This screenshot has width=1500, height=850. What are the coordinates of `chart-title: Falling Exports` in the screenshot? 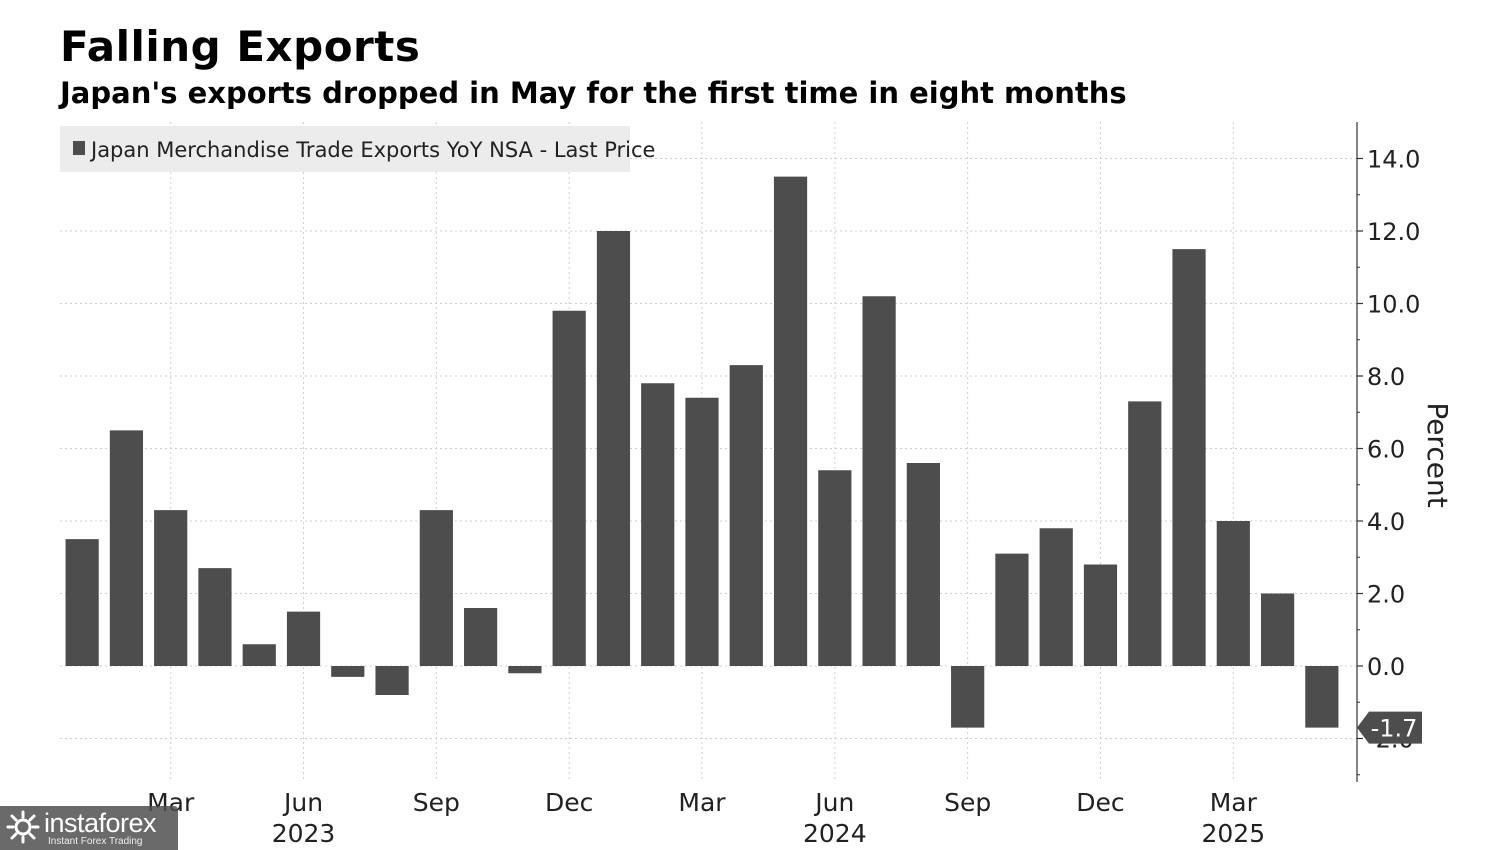 It's located at (240, 46).